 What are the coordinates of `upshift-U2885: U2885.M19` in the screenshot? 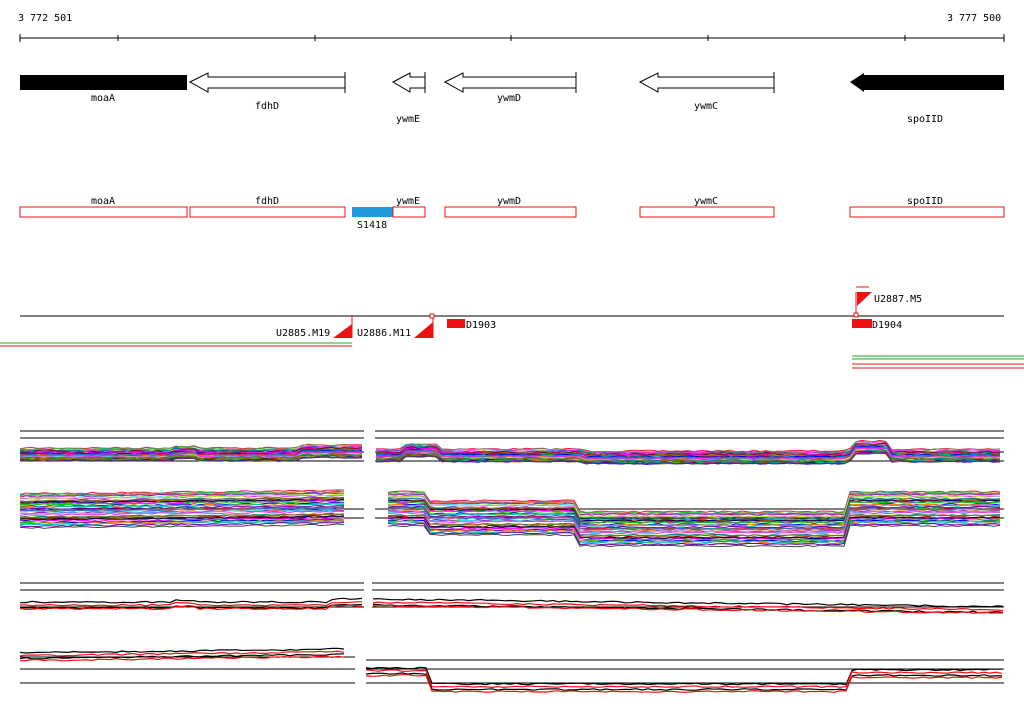 It's located at (314, 327).